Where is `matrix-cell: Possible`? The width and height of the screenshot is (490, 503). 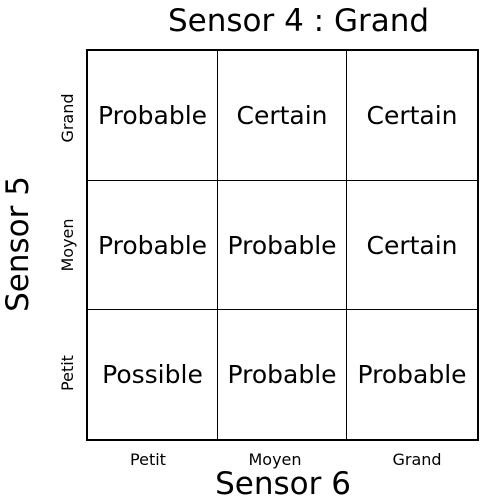 matrix-cell: Possible is located at coordinates (153, 374).